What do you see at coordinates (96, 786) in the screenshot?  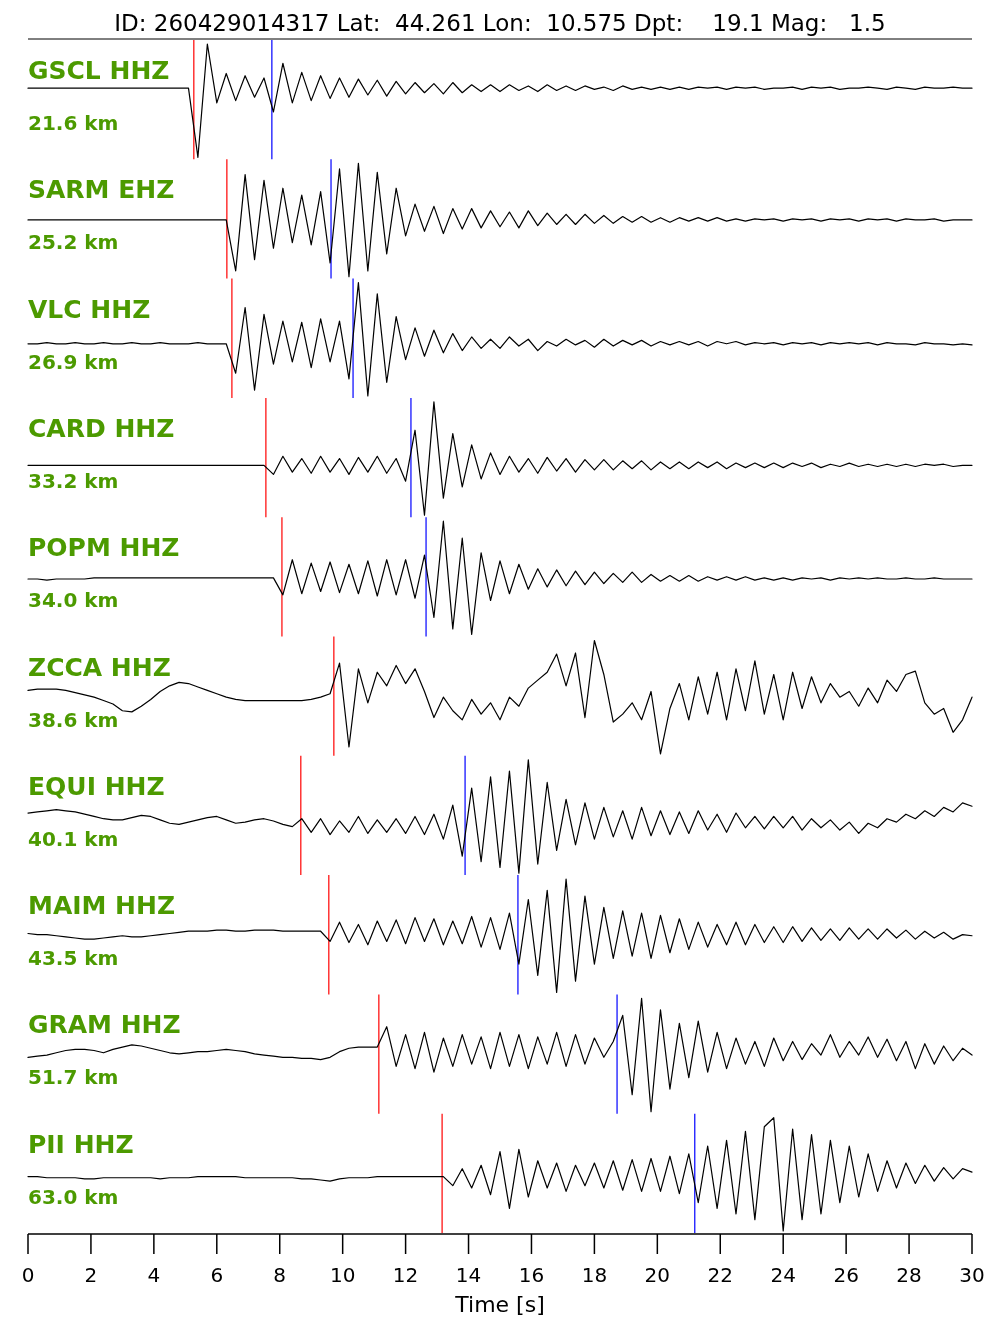 I see `text: EQUI HHZ` at bounding box center [96, 786].